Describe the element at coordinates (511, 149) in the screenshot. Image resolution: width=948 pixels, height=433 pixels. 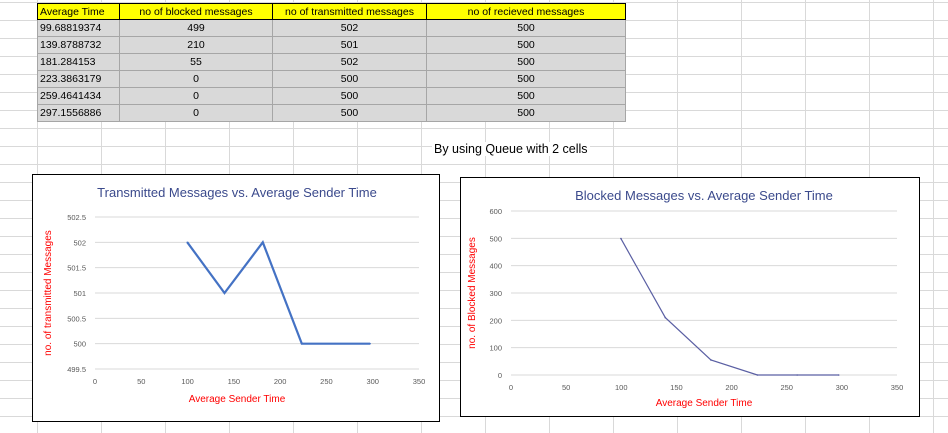
I see `queue-note: By using Queue with 2 cells` at that location.